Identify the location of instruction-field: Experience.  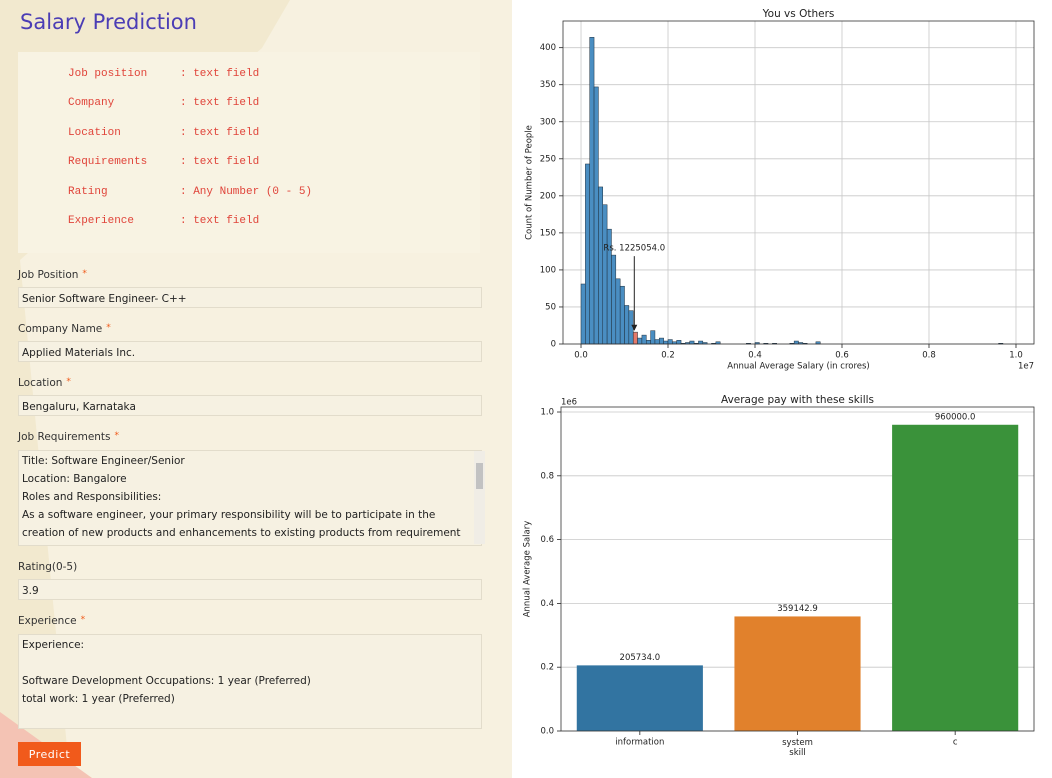
(101, 221).